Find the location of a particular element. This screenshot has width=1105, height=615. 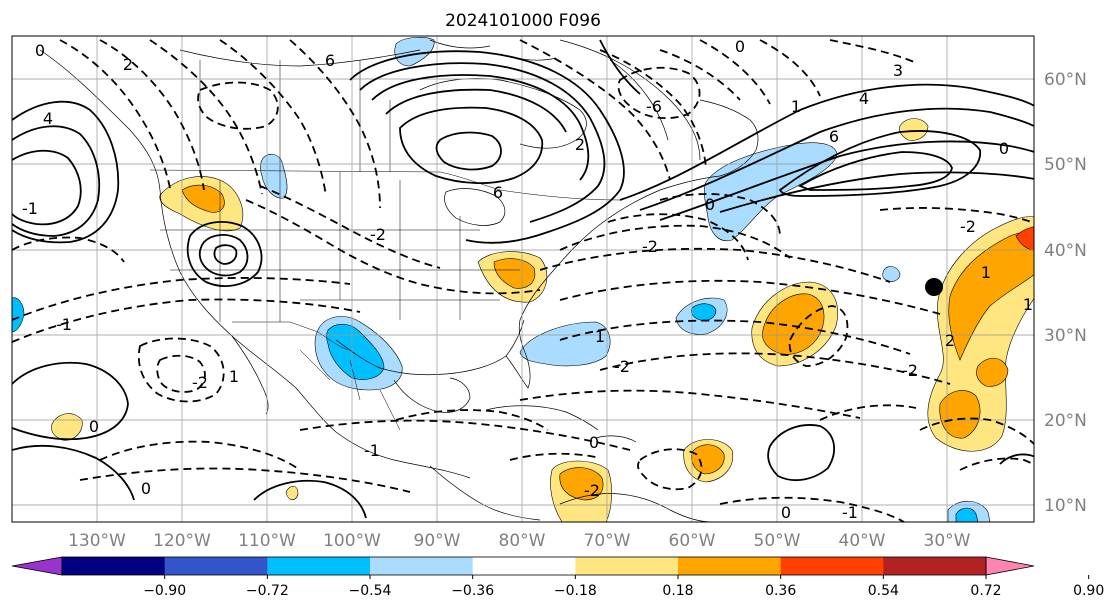

colorbar-frame is located at coordinates (524, 566).